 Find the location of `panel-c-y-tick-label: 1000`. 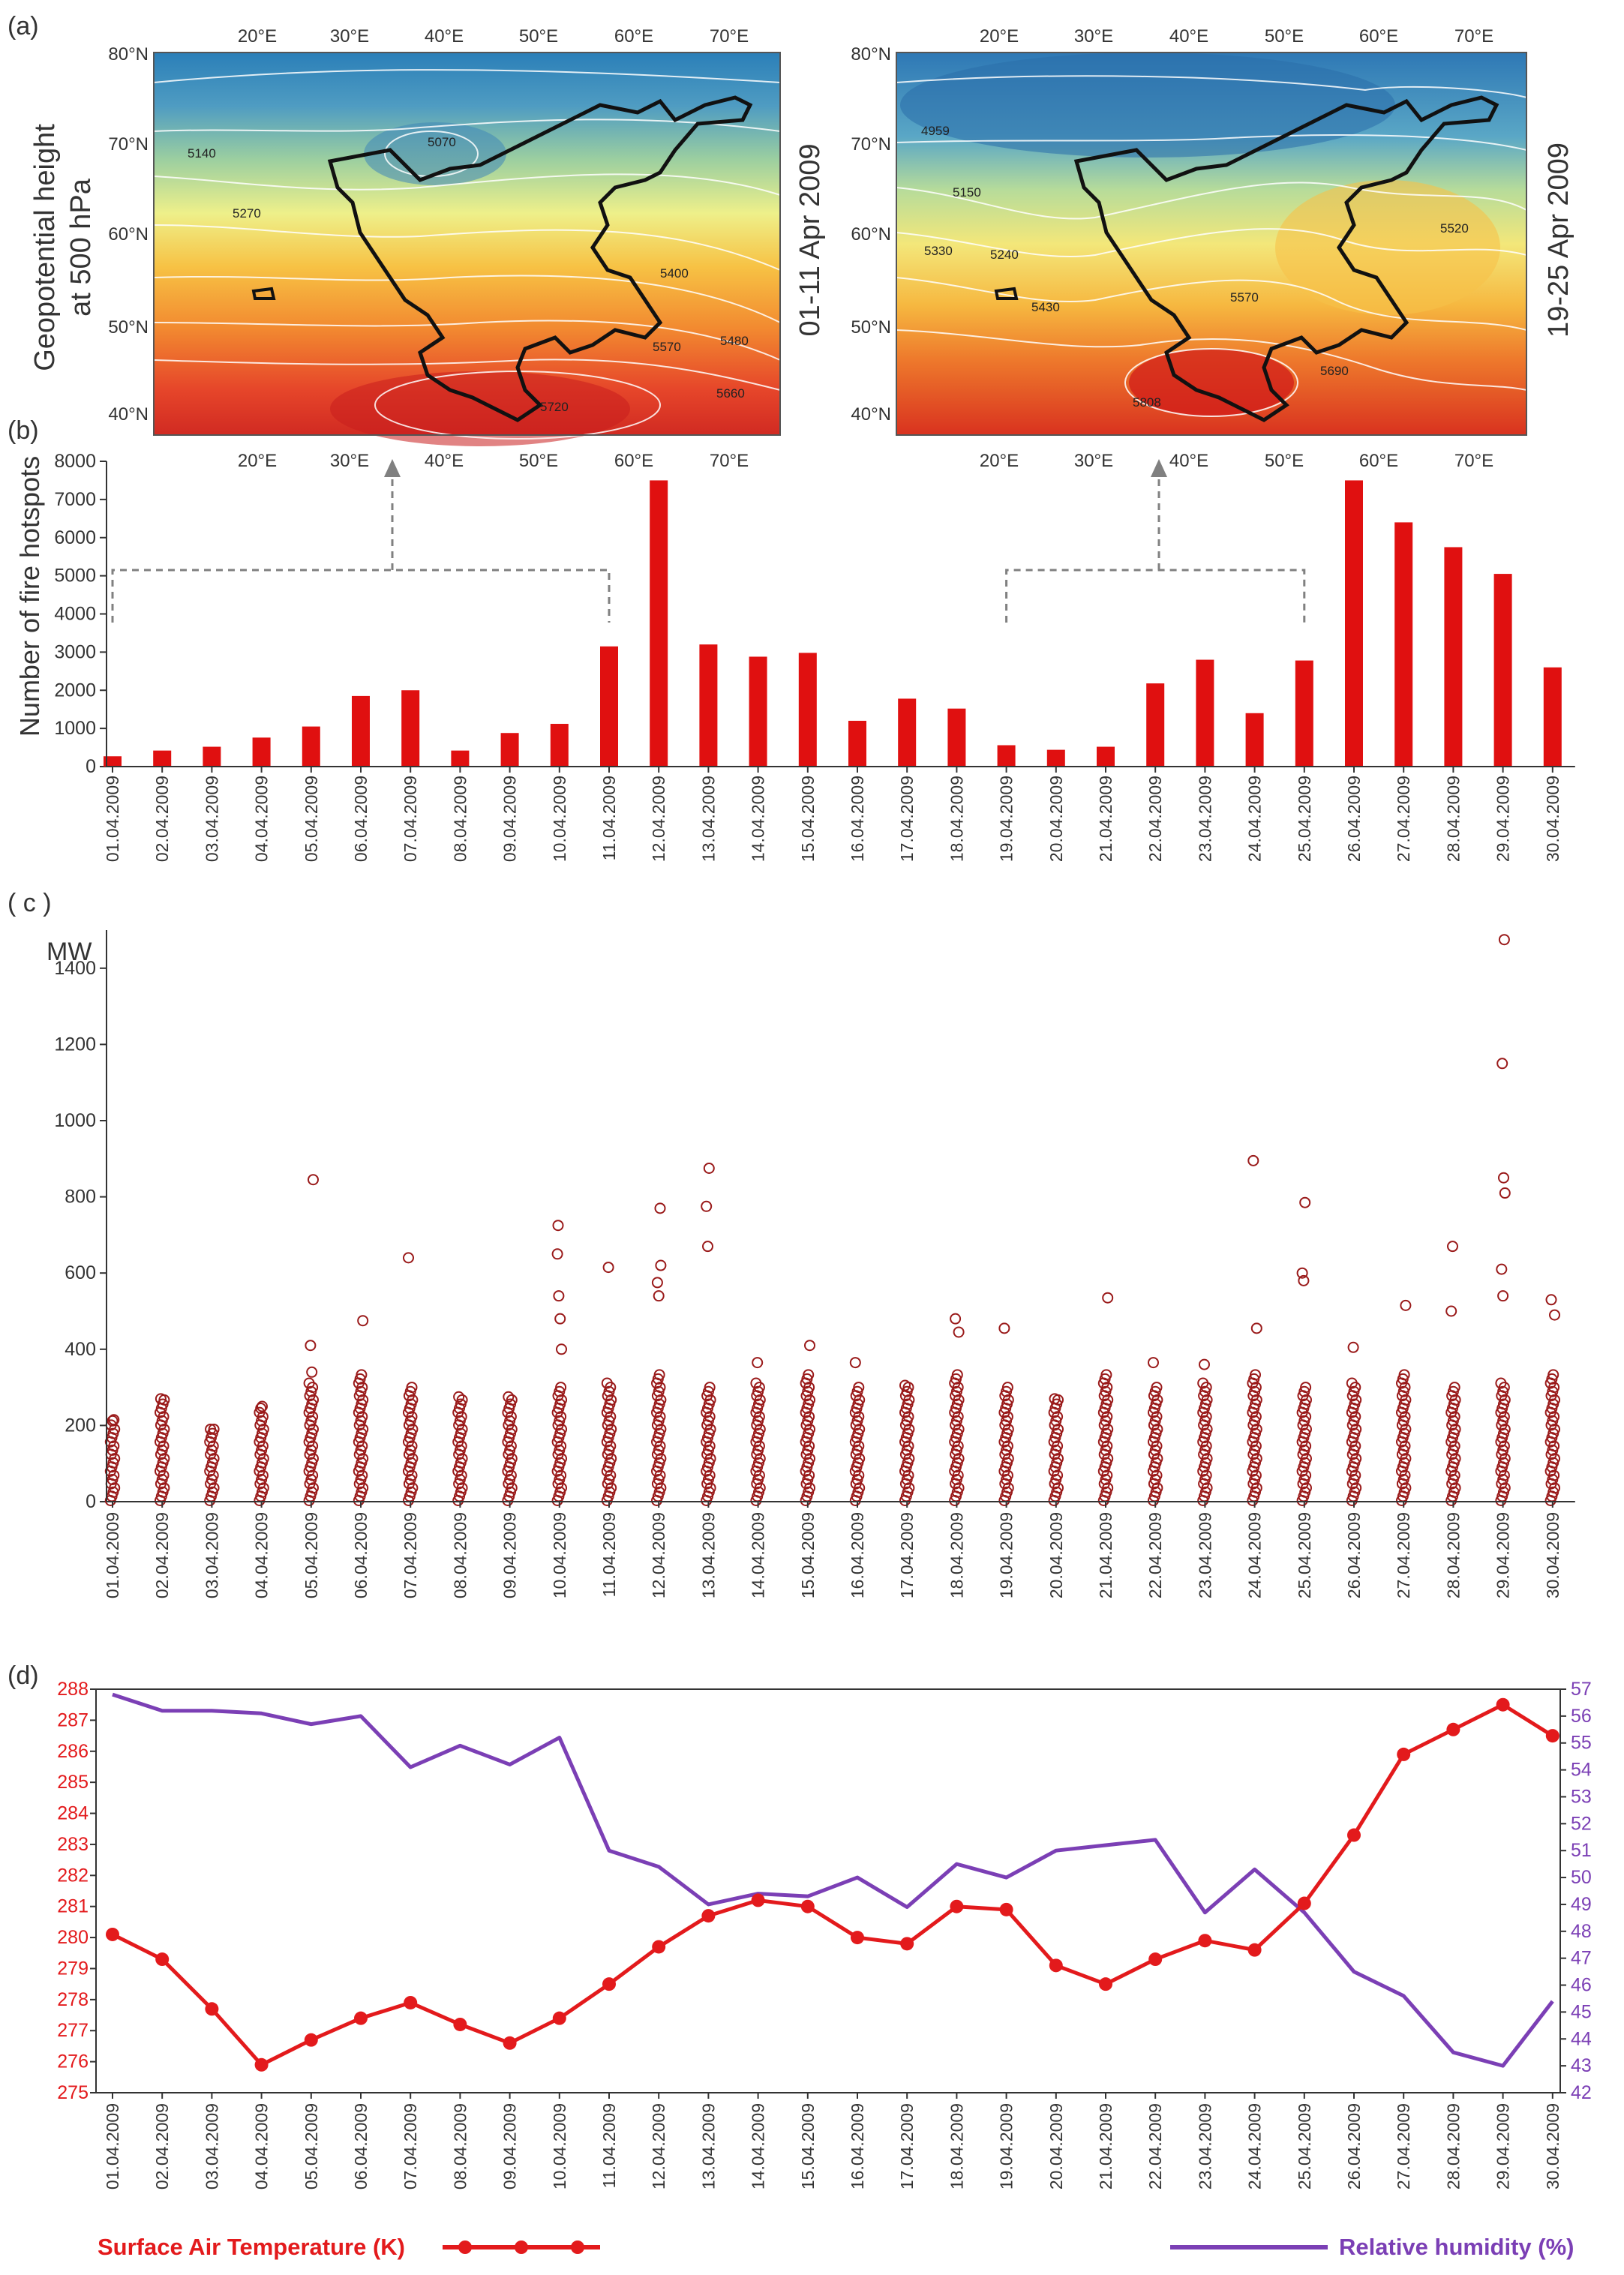

panel-c-y-tick-label: 1000 is located at coordinates (75, 1120).